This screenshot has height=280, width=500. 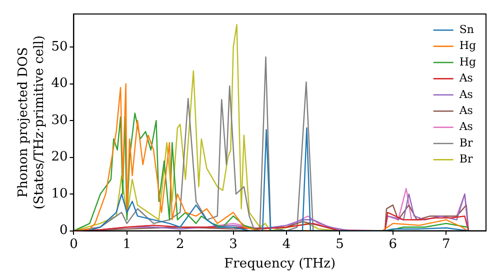 What do you see at coordinates (233, 244) in the screenshot?
I see `x-tick-label: 3` at bounding box center [233, 244].